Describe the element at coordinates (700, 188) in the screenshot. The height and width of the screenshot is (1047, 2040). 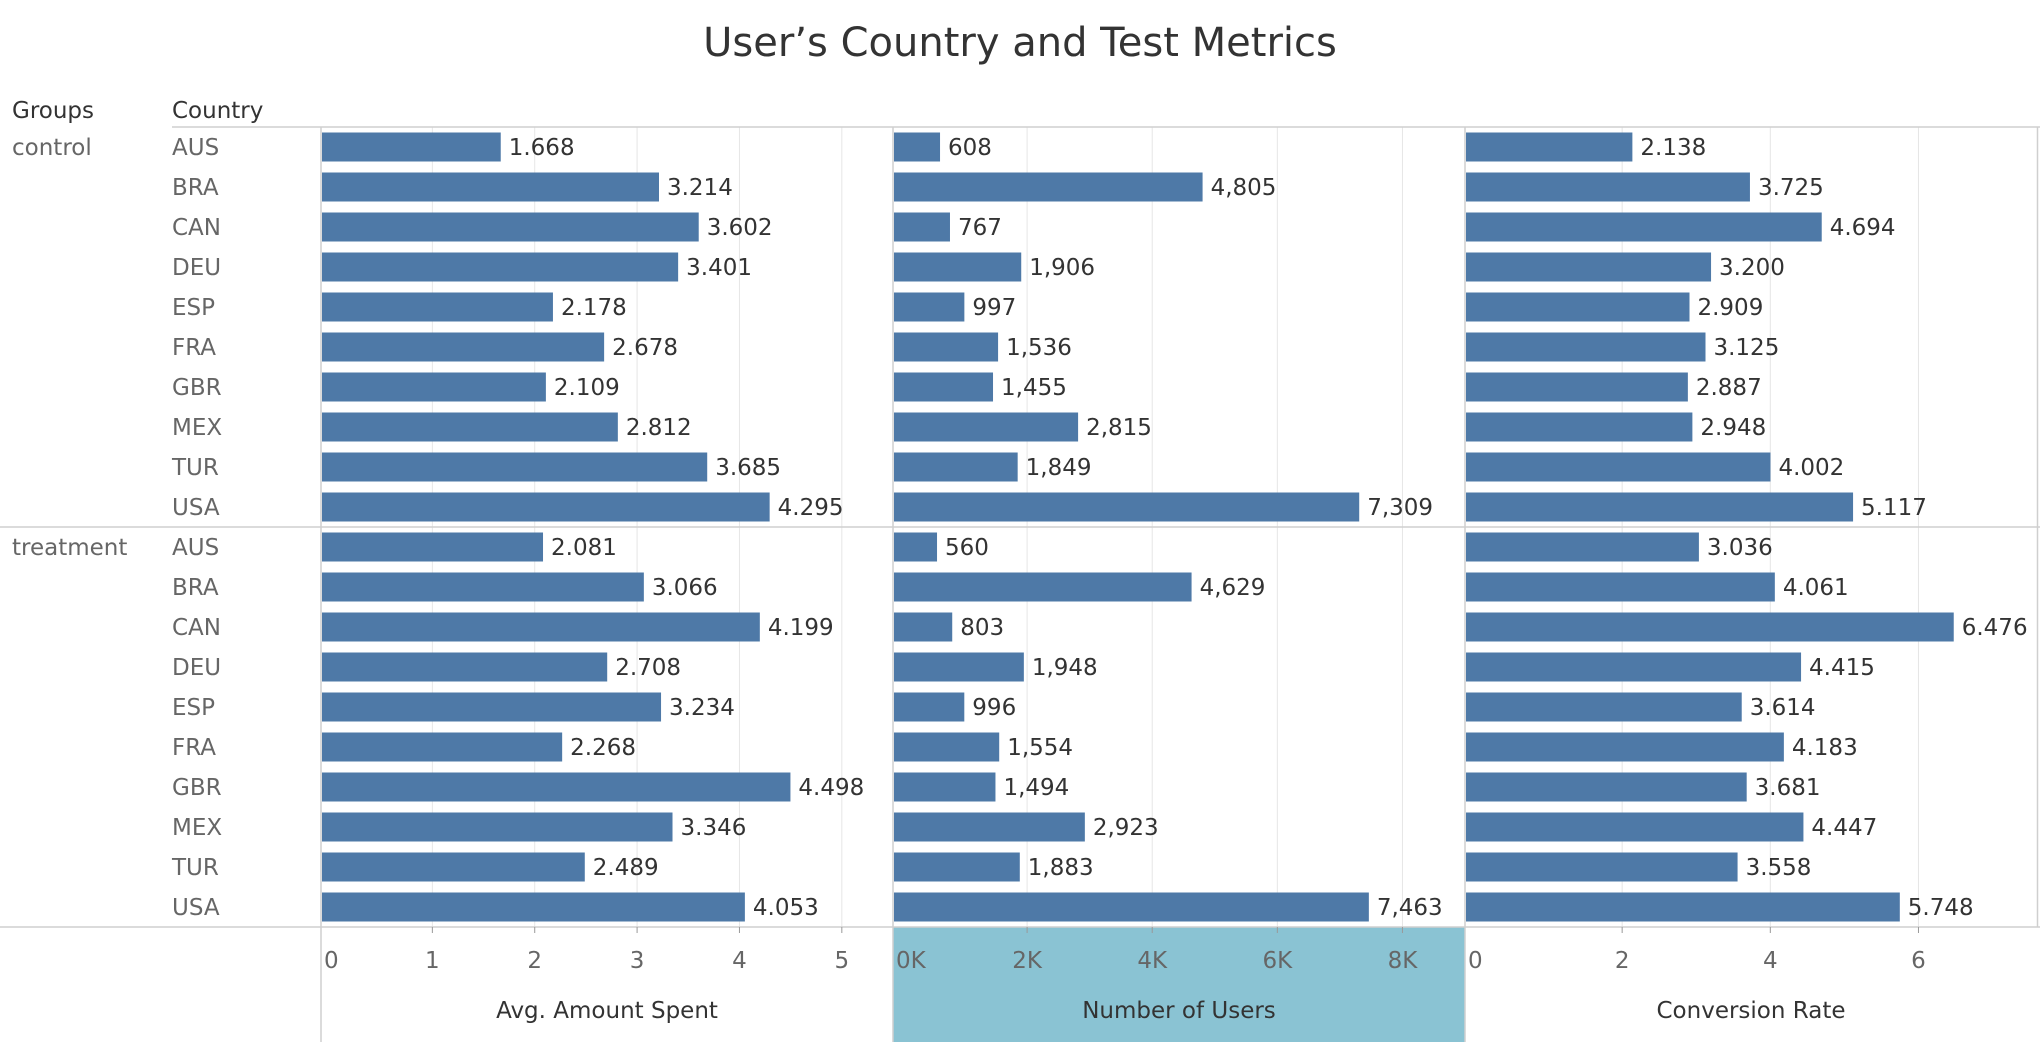
I see `data-label: 3.214` at that location.